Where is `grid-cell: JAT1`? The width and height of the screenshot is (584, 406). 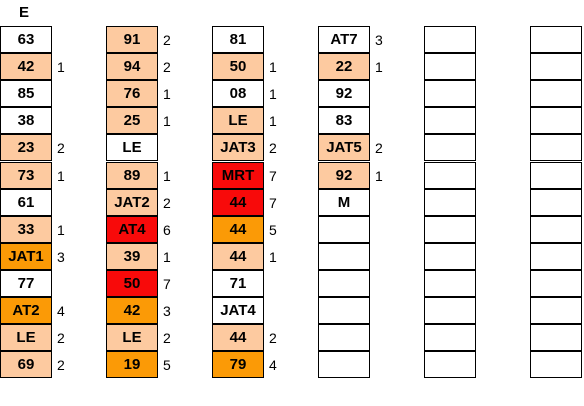 grid-cell: JAT1 is located at coordinates (26, 256).